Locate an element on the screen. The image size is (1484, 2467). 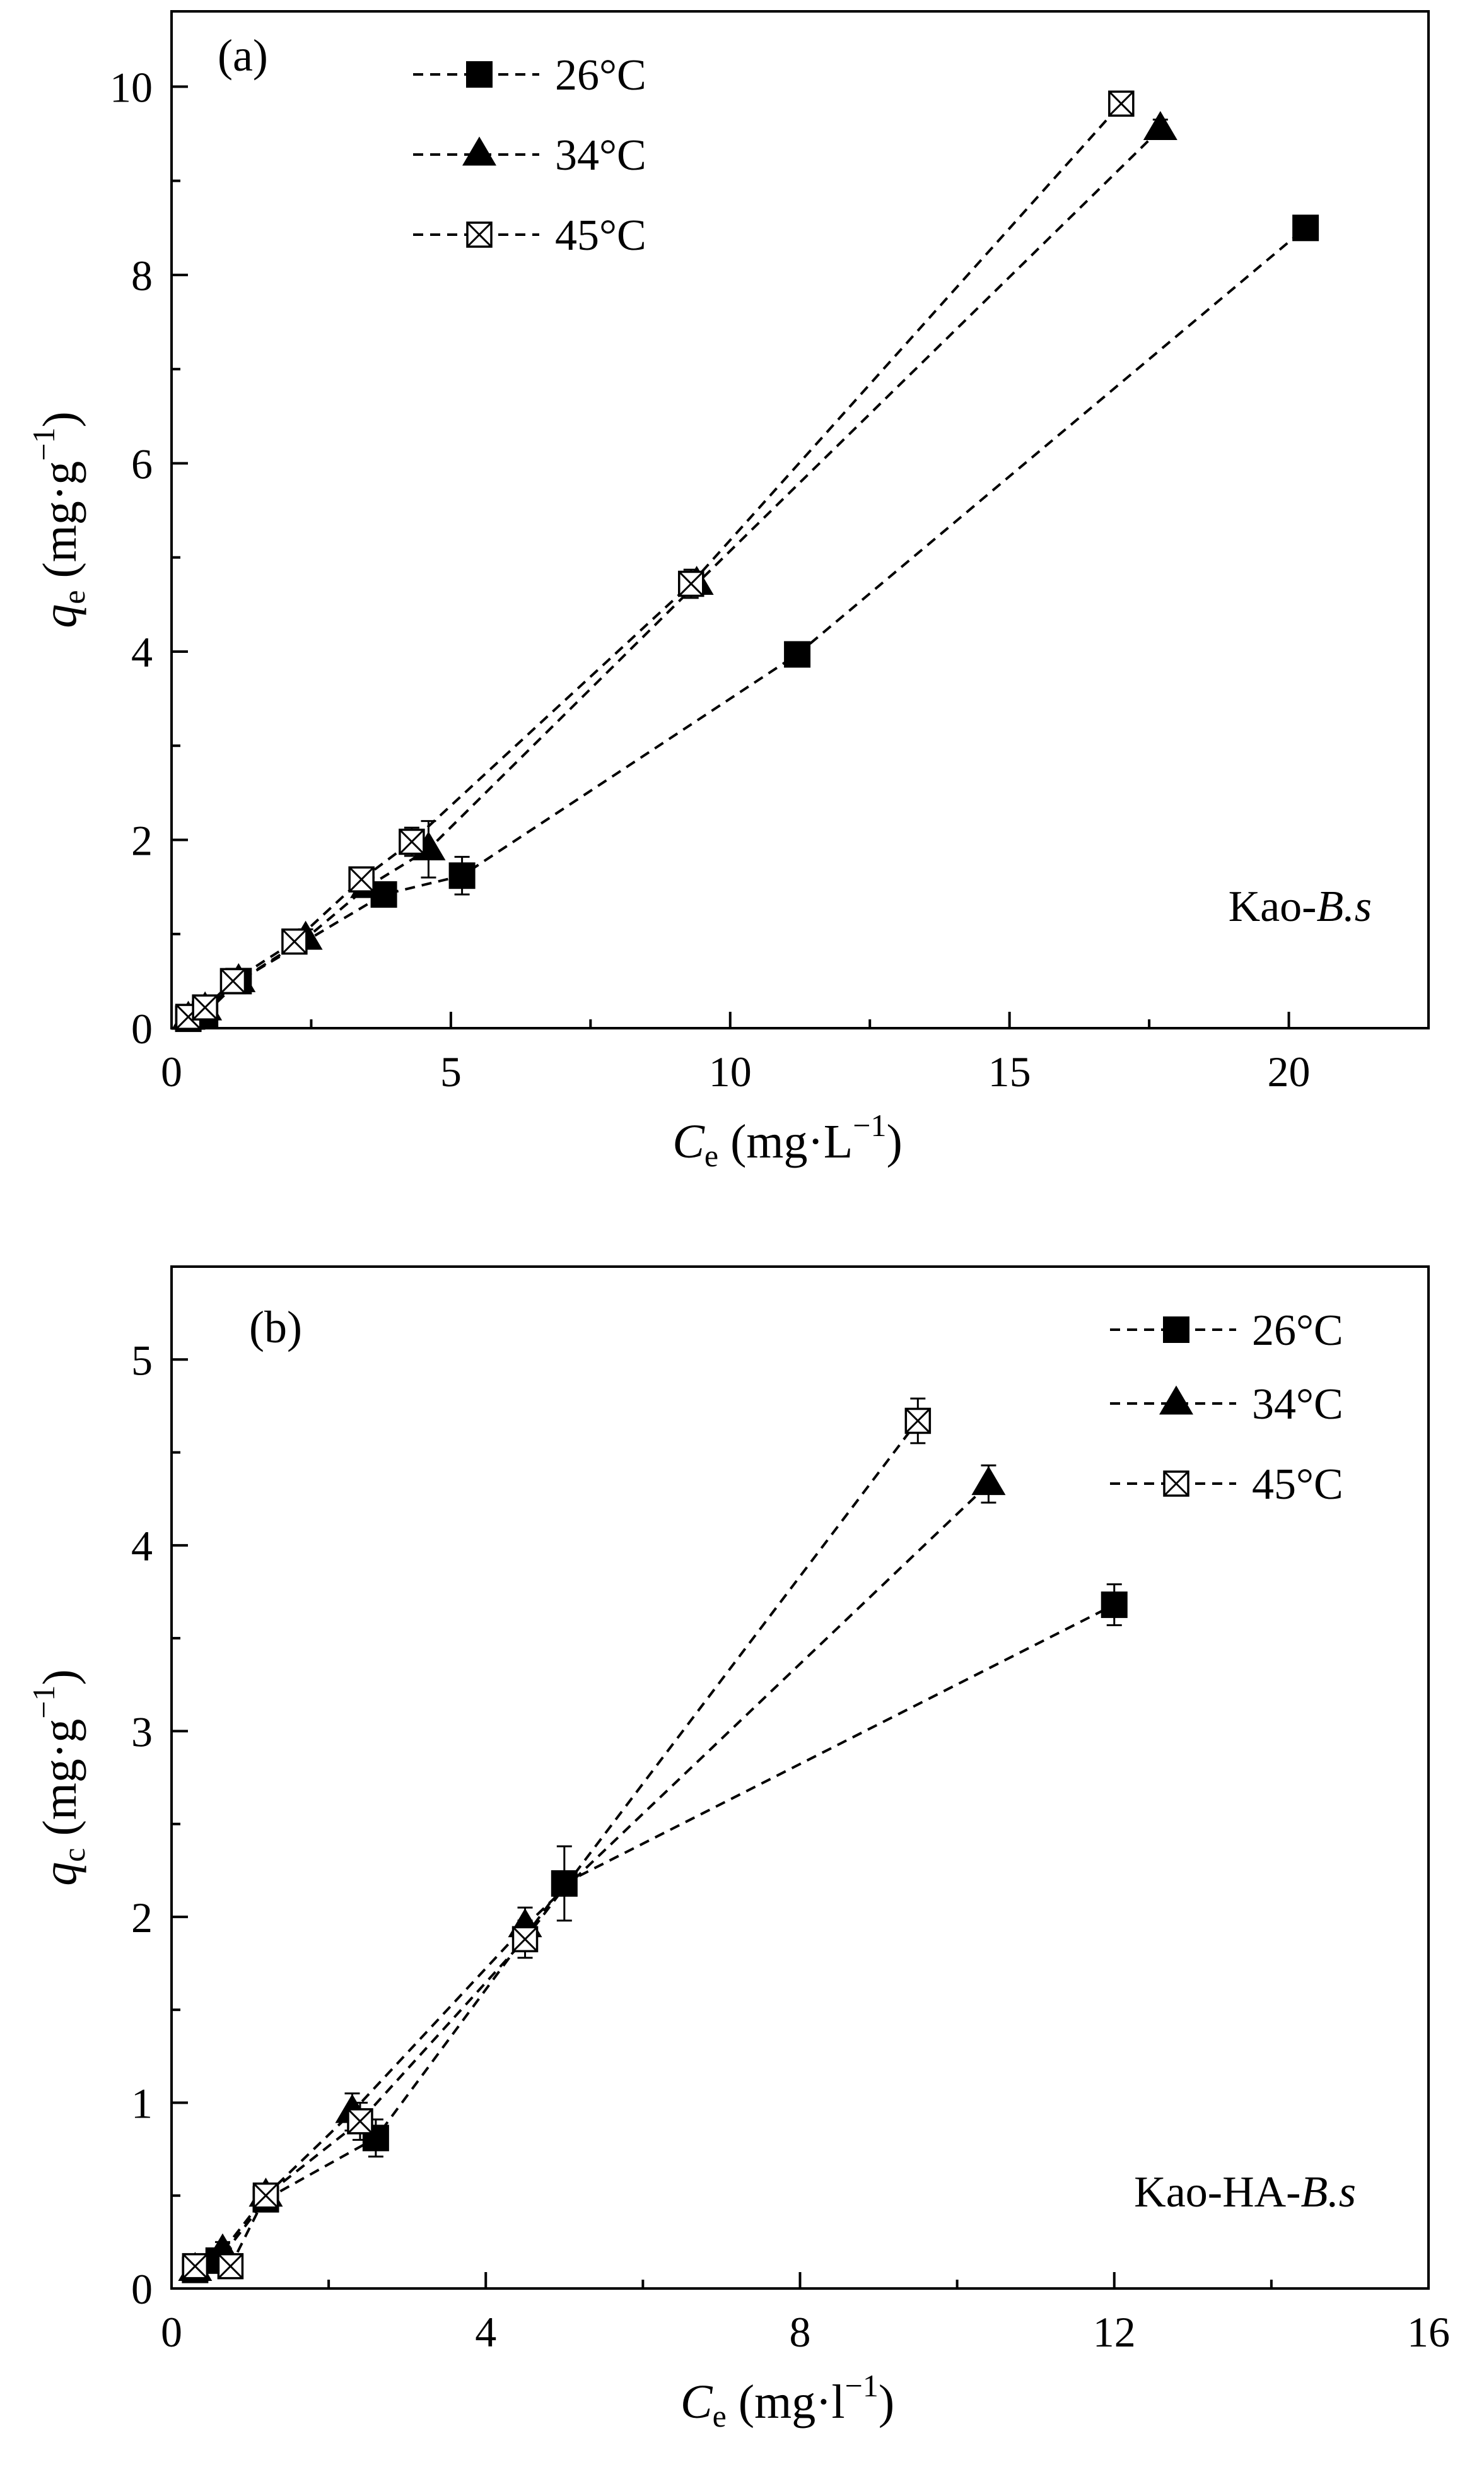
y-tick-label: 1 is located at coordinates (142, 2103).